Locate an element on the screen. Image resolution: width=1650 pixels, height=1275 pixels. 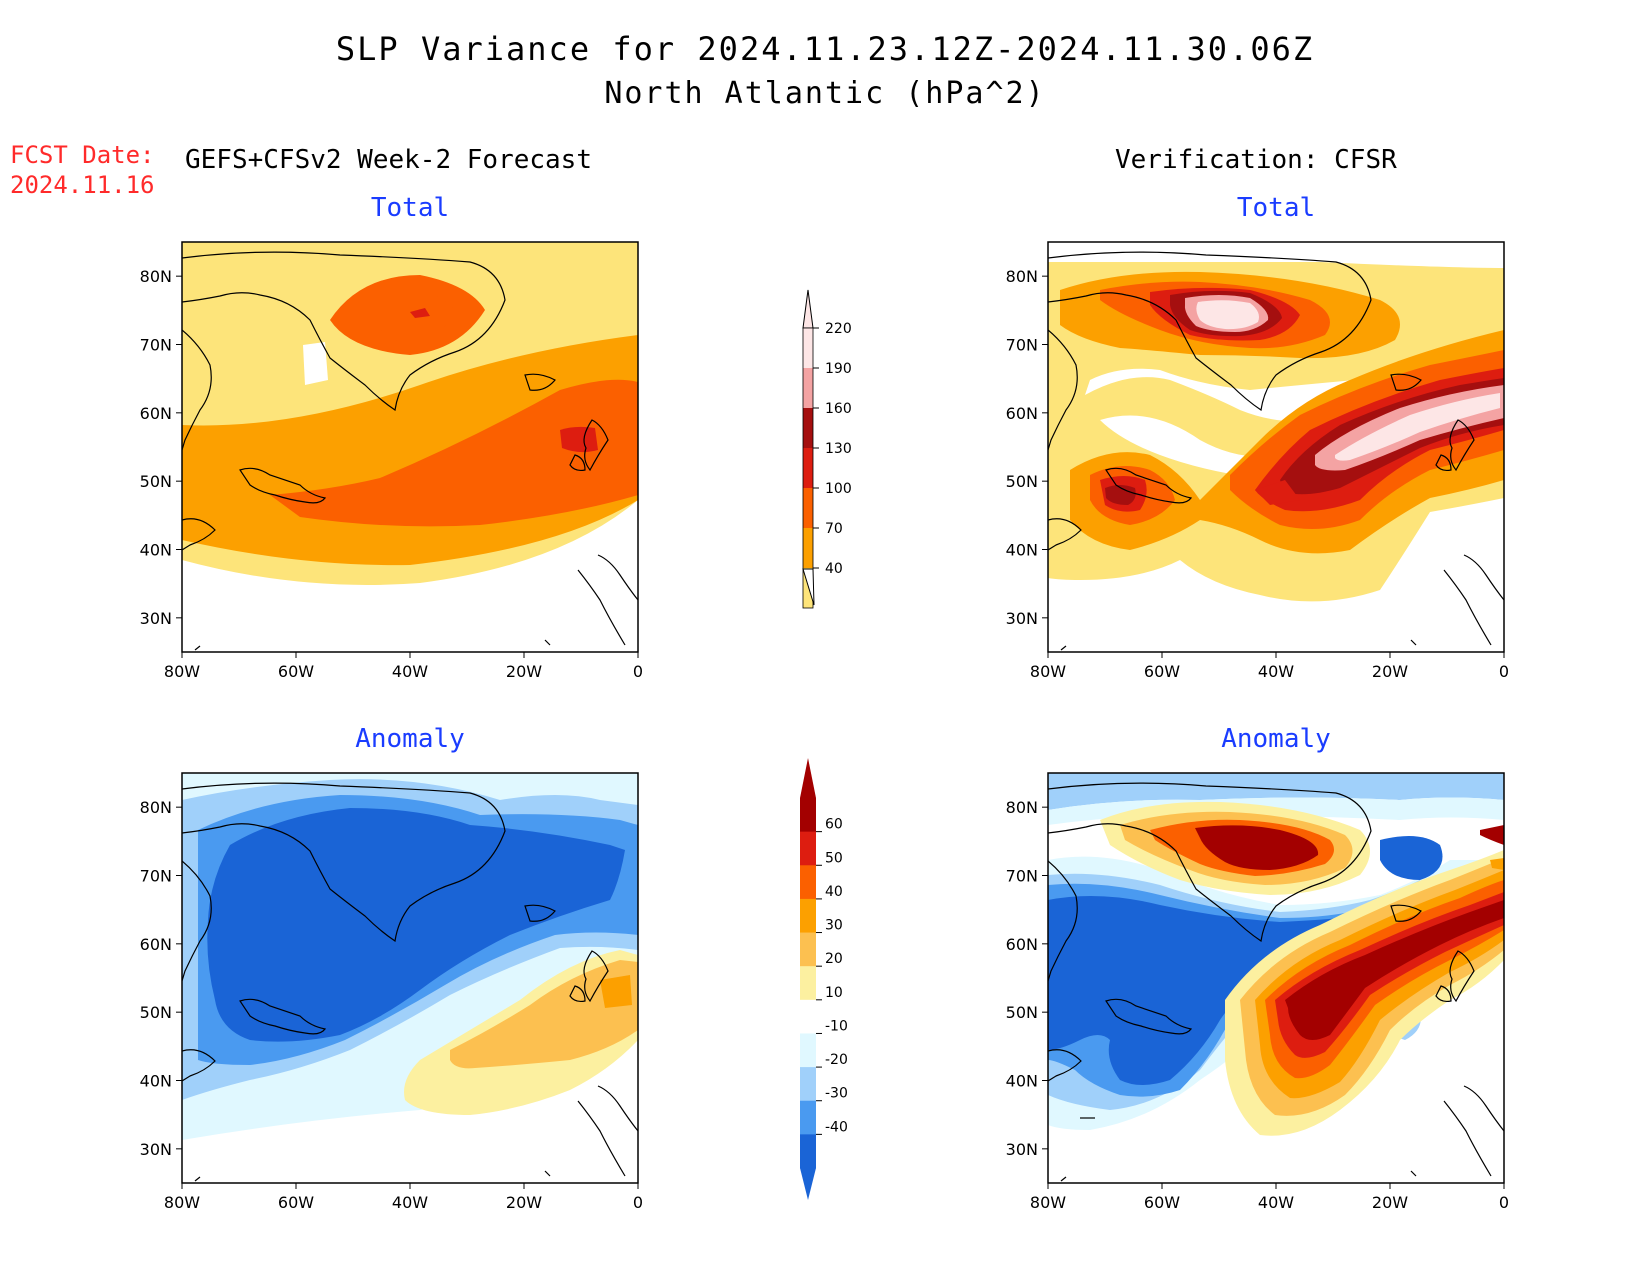
vf-anom-pos-30-east is located at coordinates (1497, 864).